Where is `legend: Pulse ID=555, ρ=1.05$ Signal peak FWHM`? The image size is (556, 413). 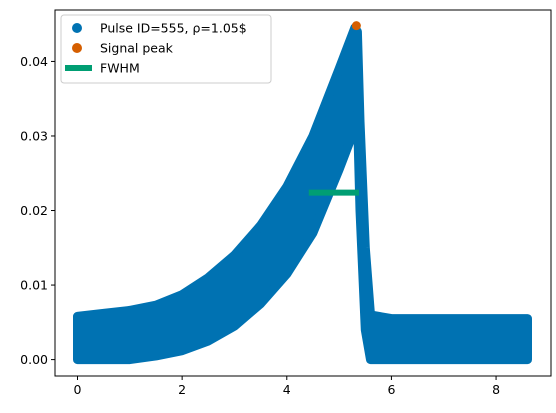
legend: Pulse ID=555, ρ=1.05$ Signal peak FWHM is located at coordinates (166, 49).